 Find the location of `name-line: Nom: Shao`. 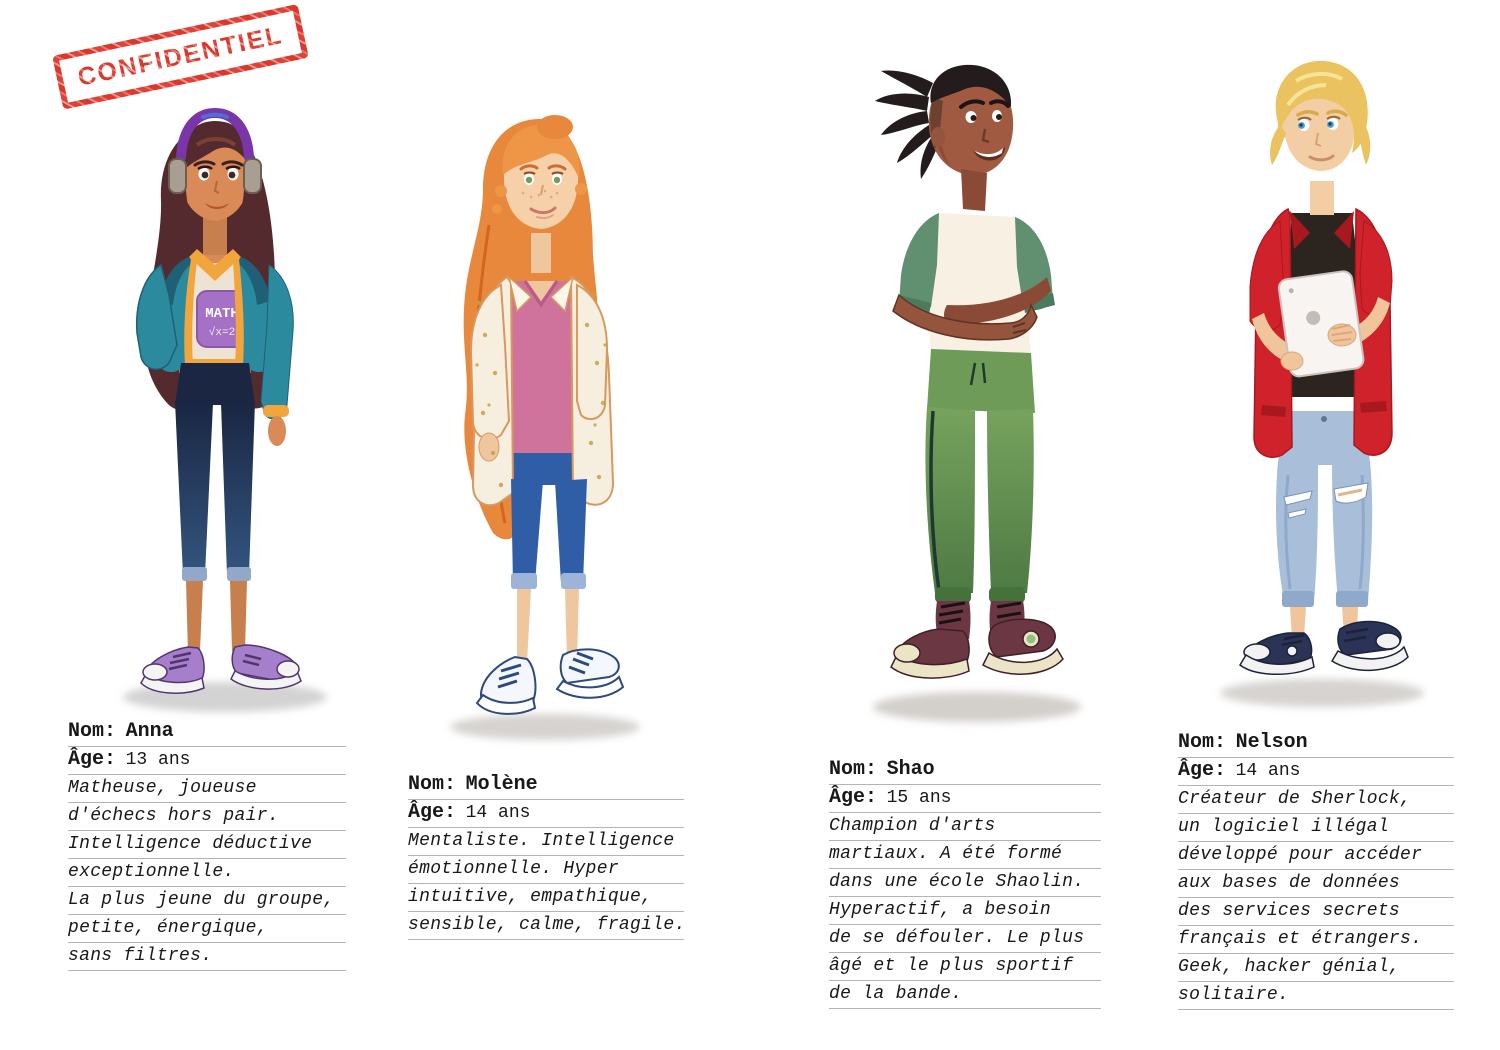

name-line: Nom: Shao is located at coordinates (965, 771).